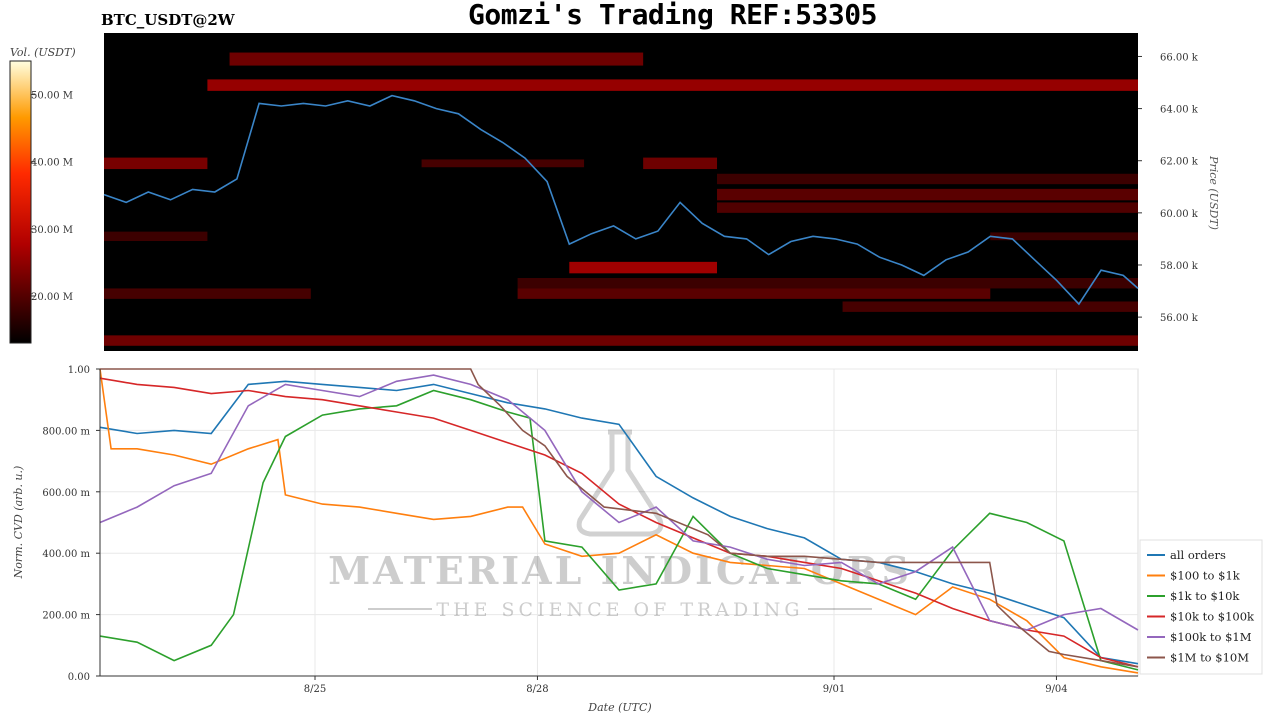  Describe the element at coordinates (66, 616) in the screenshot. I see `y-tick-label: 200.00 m` at that location.